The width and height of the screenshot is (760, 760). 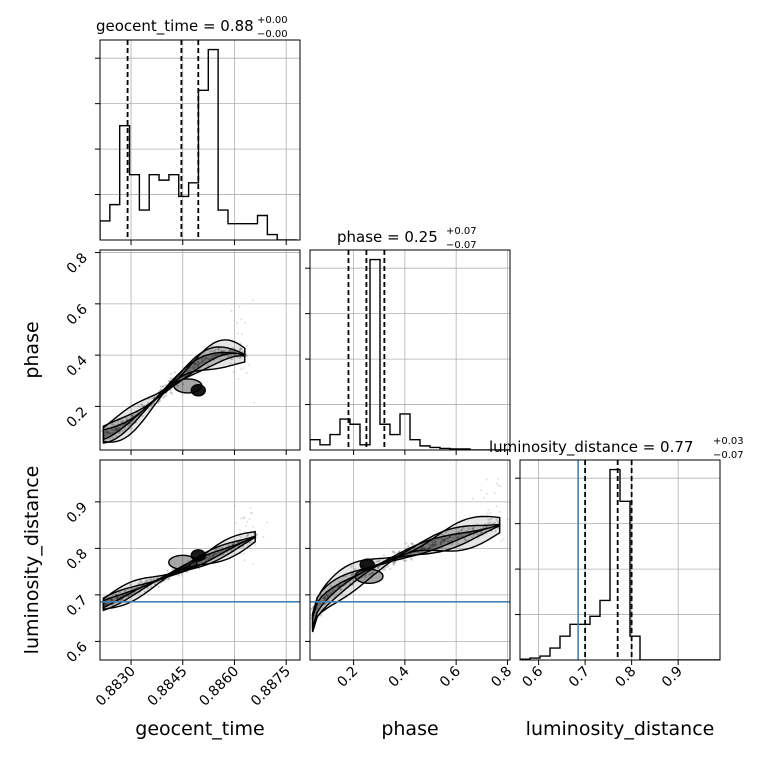 I want to click on histogram-luminosity-distance, so click(x=620, y=564).